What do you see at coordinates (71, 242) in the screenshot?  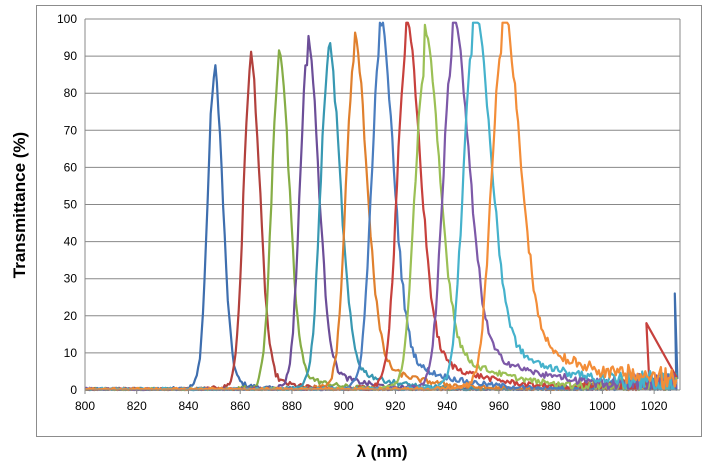 I see `y-tick-label: 40` at bounding box center [71, 242].